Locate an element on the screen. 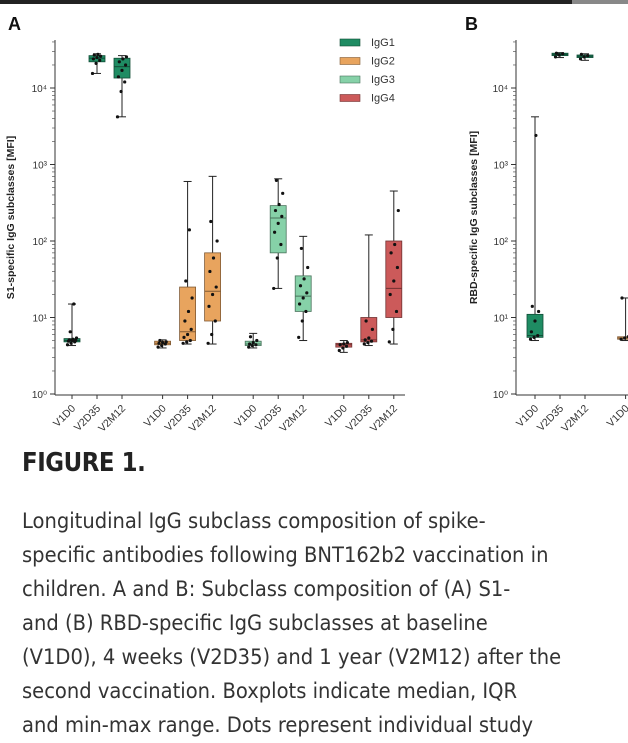 The height and width of the screenshot is (743, 628). figure-title: FIGURE 1. is located at coordinates (84, 463).